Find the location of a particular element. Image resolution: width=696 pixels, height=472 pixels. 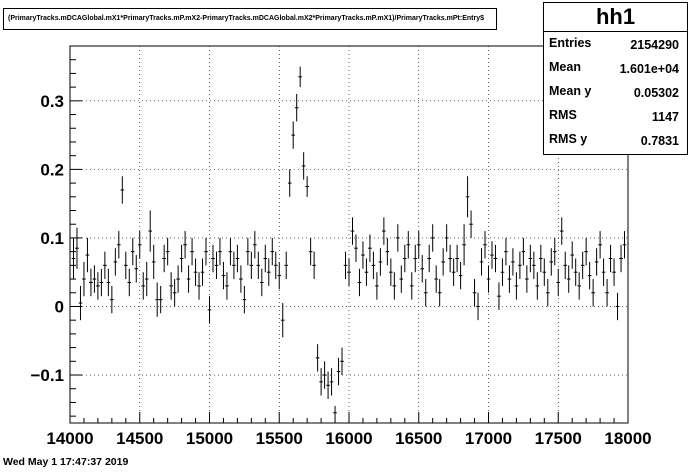

y-tick-label: 0.2 is located at coordinates (52, 169).